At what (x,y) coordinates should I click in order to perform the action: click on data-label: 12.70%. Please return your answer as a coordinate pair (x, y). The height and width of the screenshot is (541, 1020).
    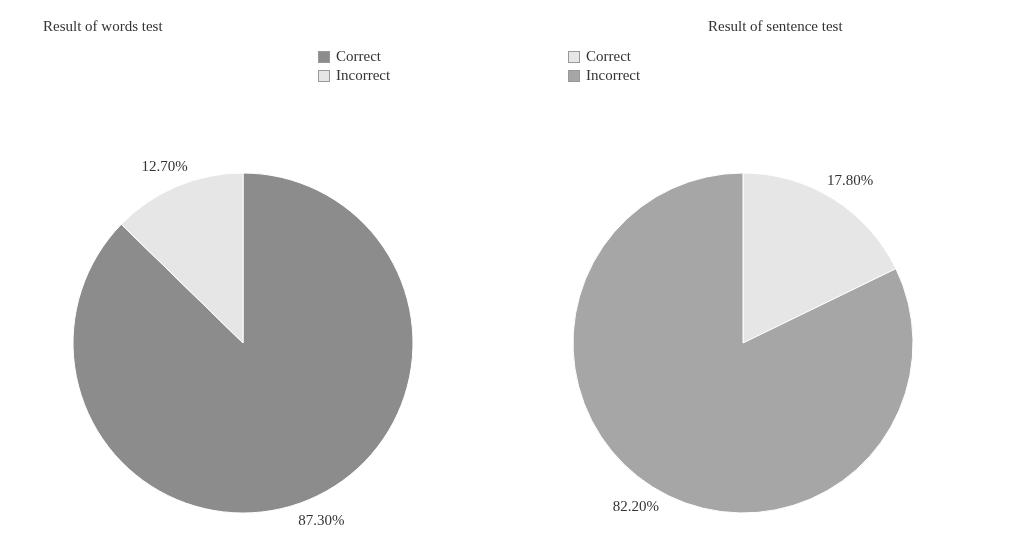
    Looking at the image, I should click on (164, 166).